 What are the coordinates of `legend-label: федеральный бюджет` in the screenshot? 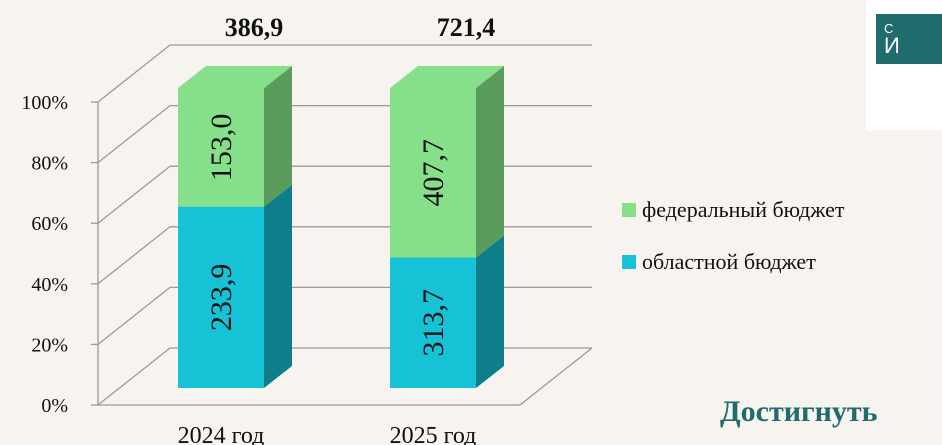 It's located at (743, 209).